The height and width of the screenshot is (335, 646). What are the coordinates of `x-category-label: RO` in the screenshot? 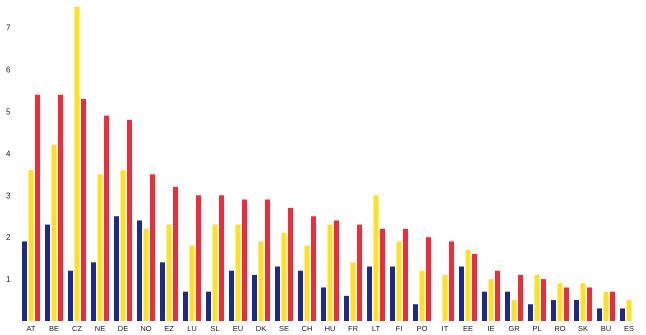 It's located at (559, 328).